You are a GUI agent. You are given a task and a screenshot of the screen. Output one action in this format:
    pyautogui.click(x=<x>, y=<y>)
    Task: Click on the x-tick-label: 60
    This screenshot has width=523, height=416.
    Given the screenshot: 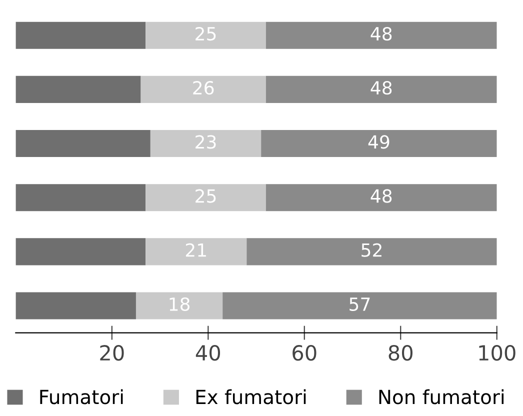 What is the action you would take?
    pyautogui.click(x=304, y=352)
    